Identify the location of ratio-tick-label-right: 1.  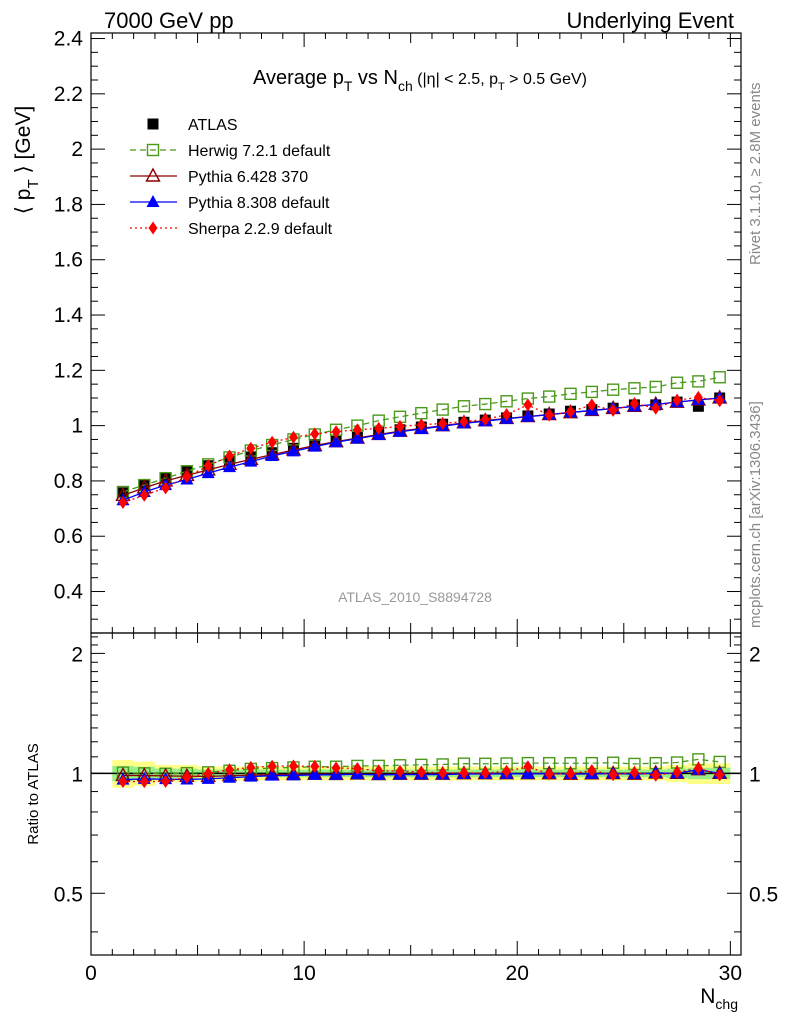
(755, 774).